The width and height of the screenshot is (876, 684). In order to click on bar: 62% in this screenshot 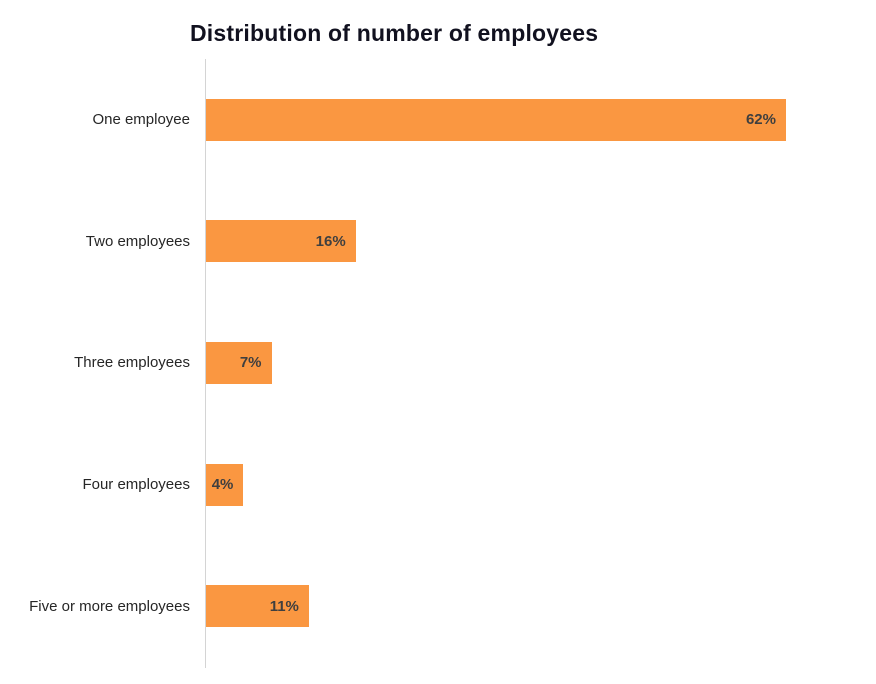, I will do `click(496, 119)`.